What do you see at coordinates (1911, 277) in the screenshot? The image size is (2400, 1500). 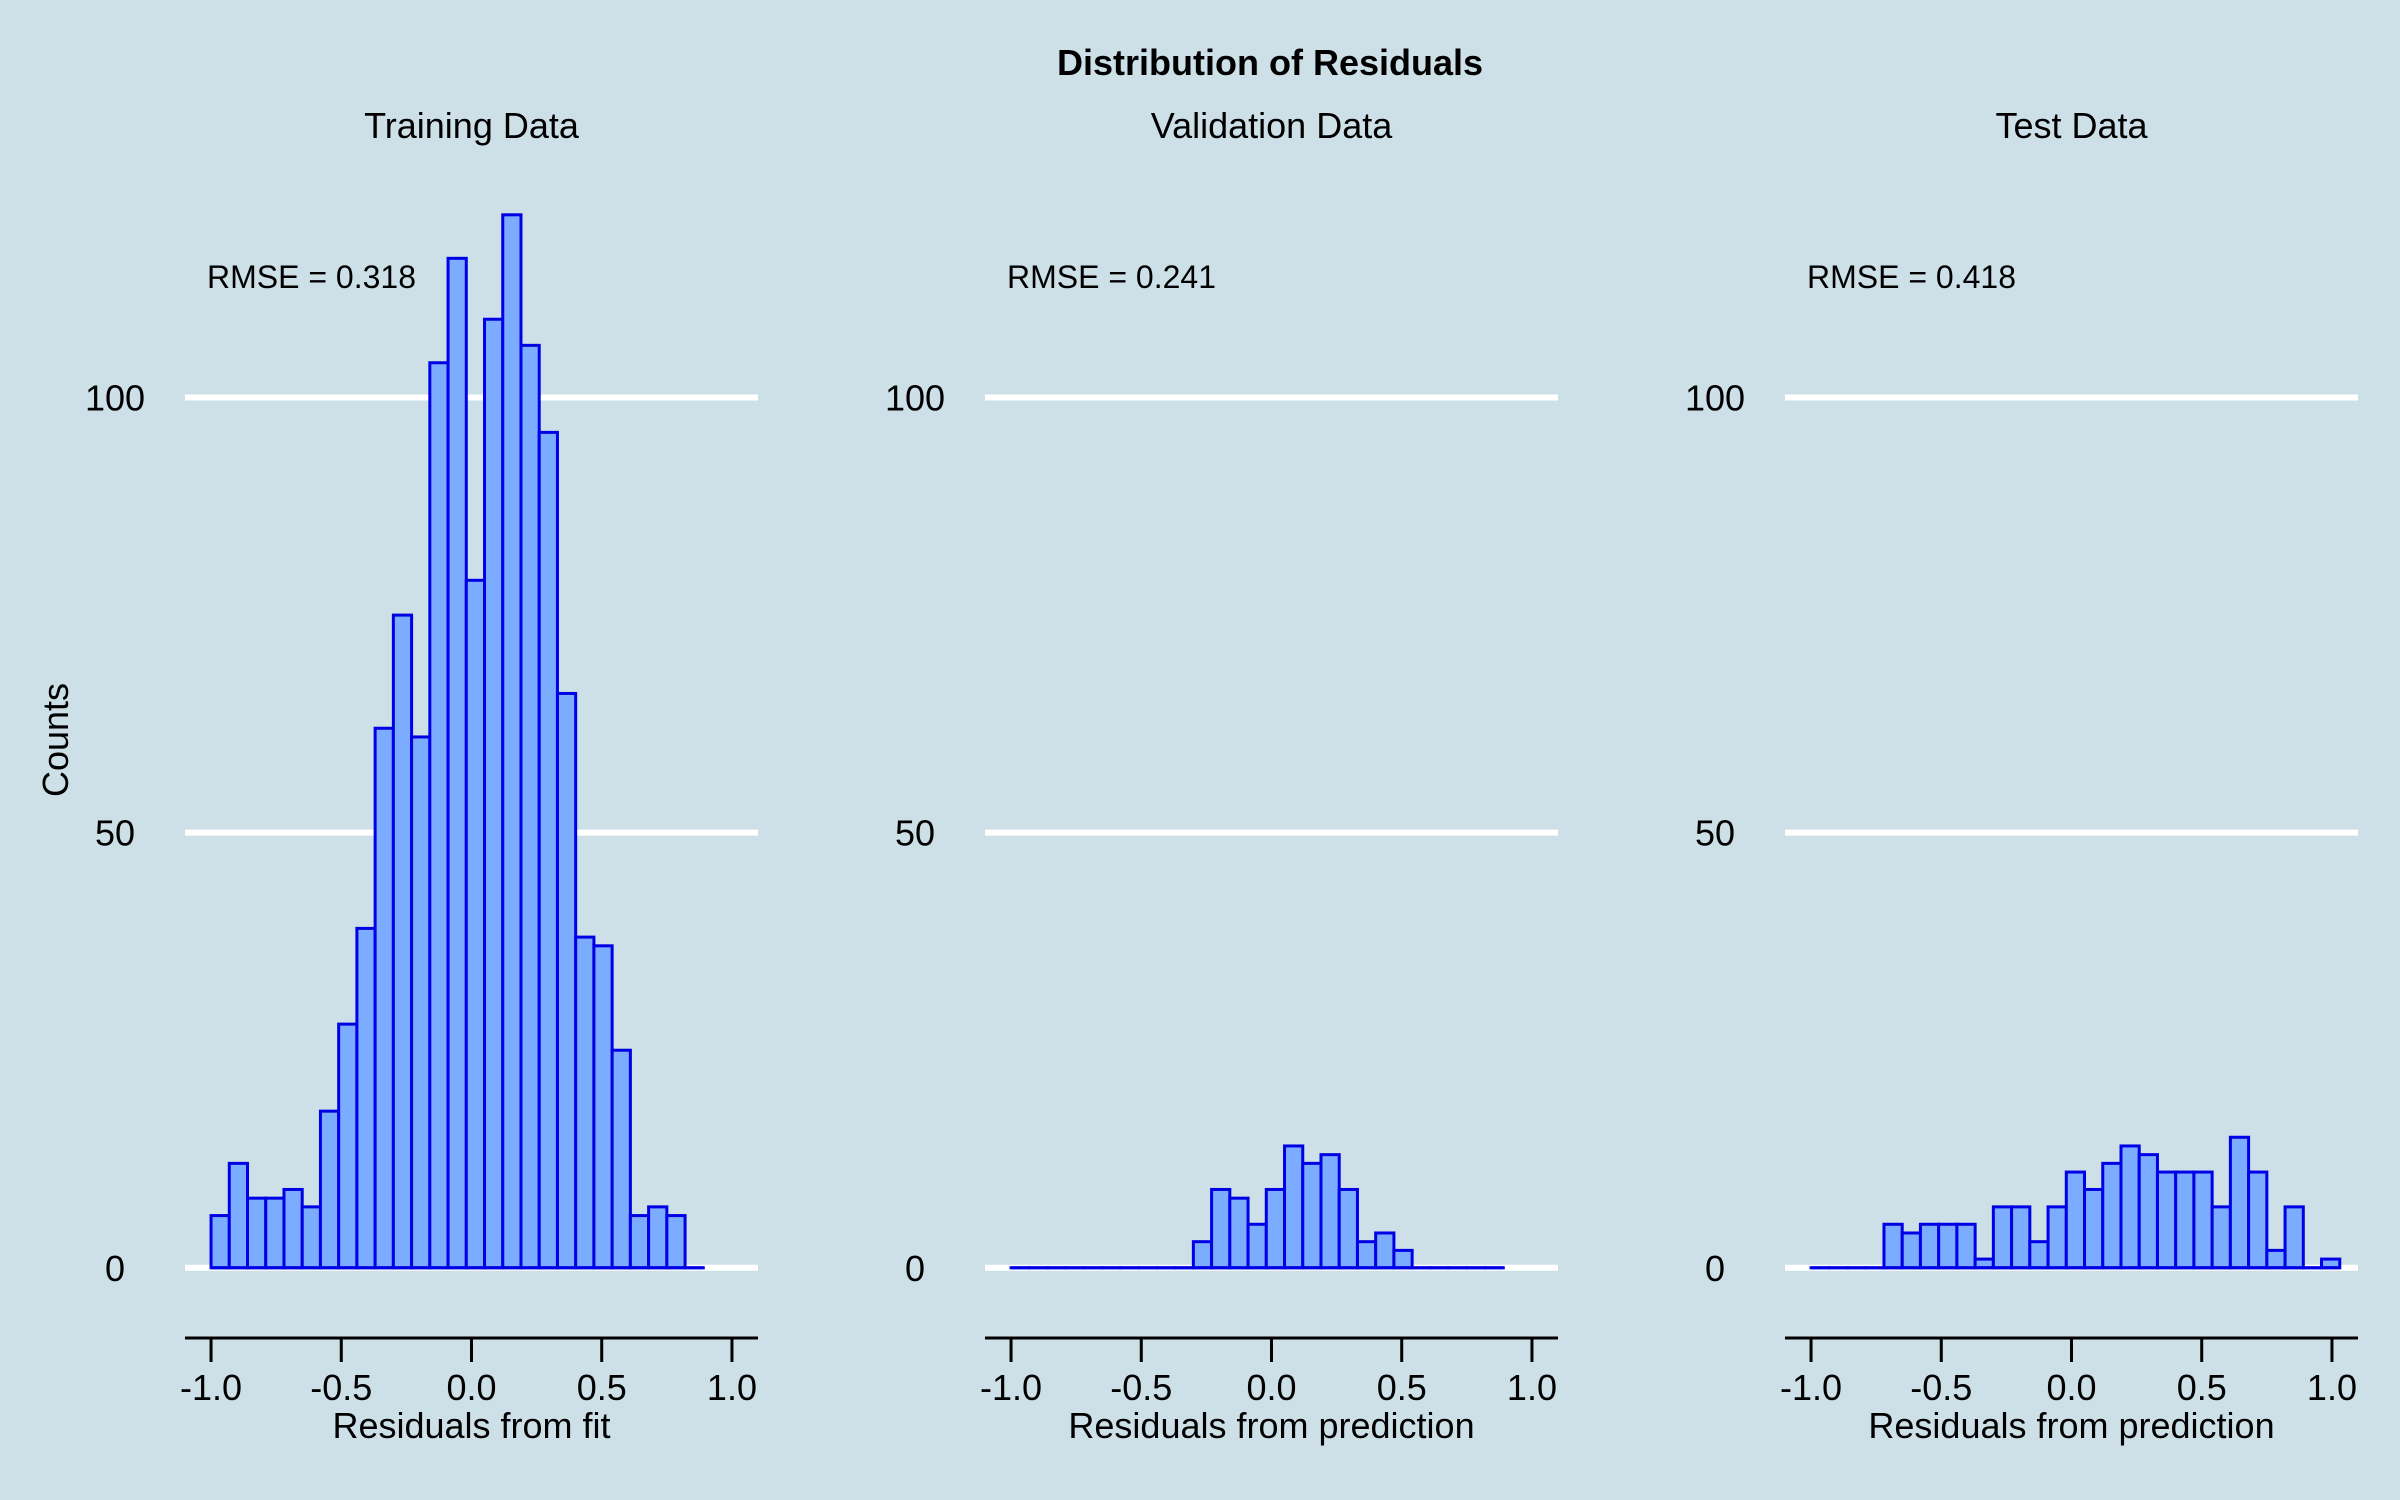 I see `rmse-annotation: RMSE = 0.418` at bounding box center [1911, 277].